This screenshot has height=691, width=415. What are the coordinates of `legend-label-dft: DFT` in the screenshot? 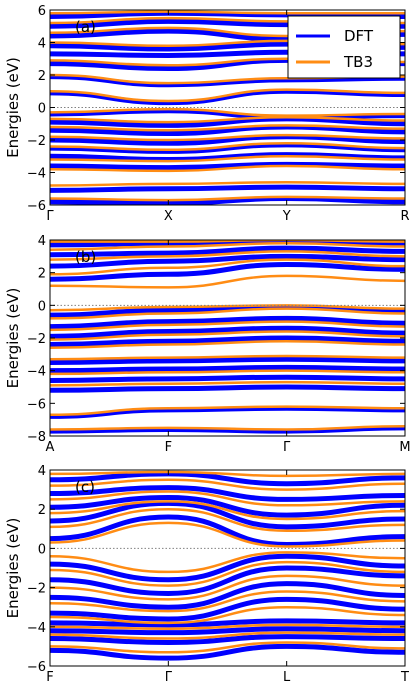 It's located at (359, 36).